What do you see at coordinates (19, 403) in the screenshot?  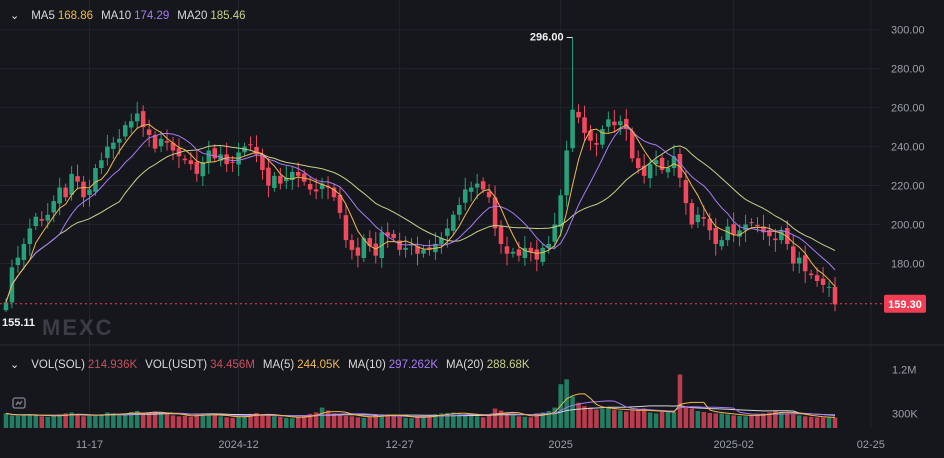 I see `settings-icon` at bounding box center [19, 403].